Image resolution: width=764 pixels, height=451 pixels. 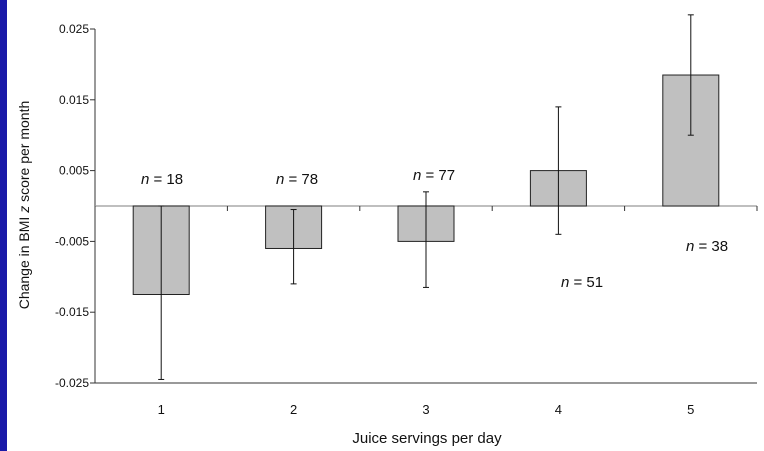 I want to click on n-label-2: n = 78, so click(x=297, y=179).